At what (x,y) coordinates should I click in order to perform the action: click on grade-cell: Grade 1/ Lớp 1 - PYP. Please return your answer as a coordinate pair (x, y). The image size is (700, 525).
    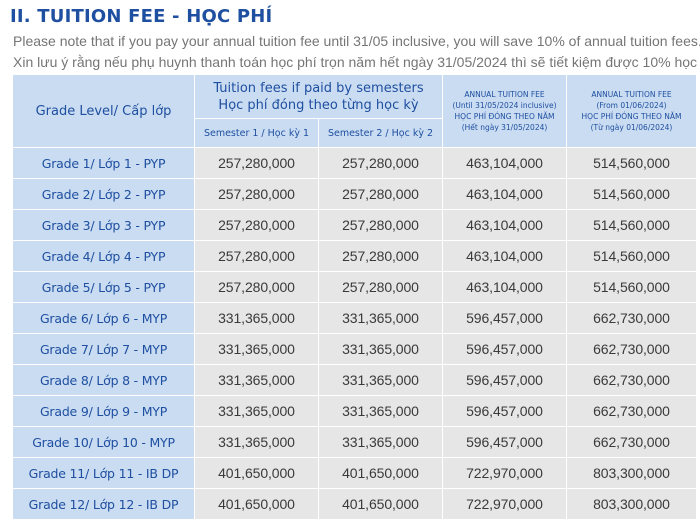
    Looking at the image, I should click on (103, 163).